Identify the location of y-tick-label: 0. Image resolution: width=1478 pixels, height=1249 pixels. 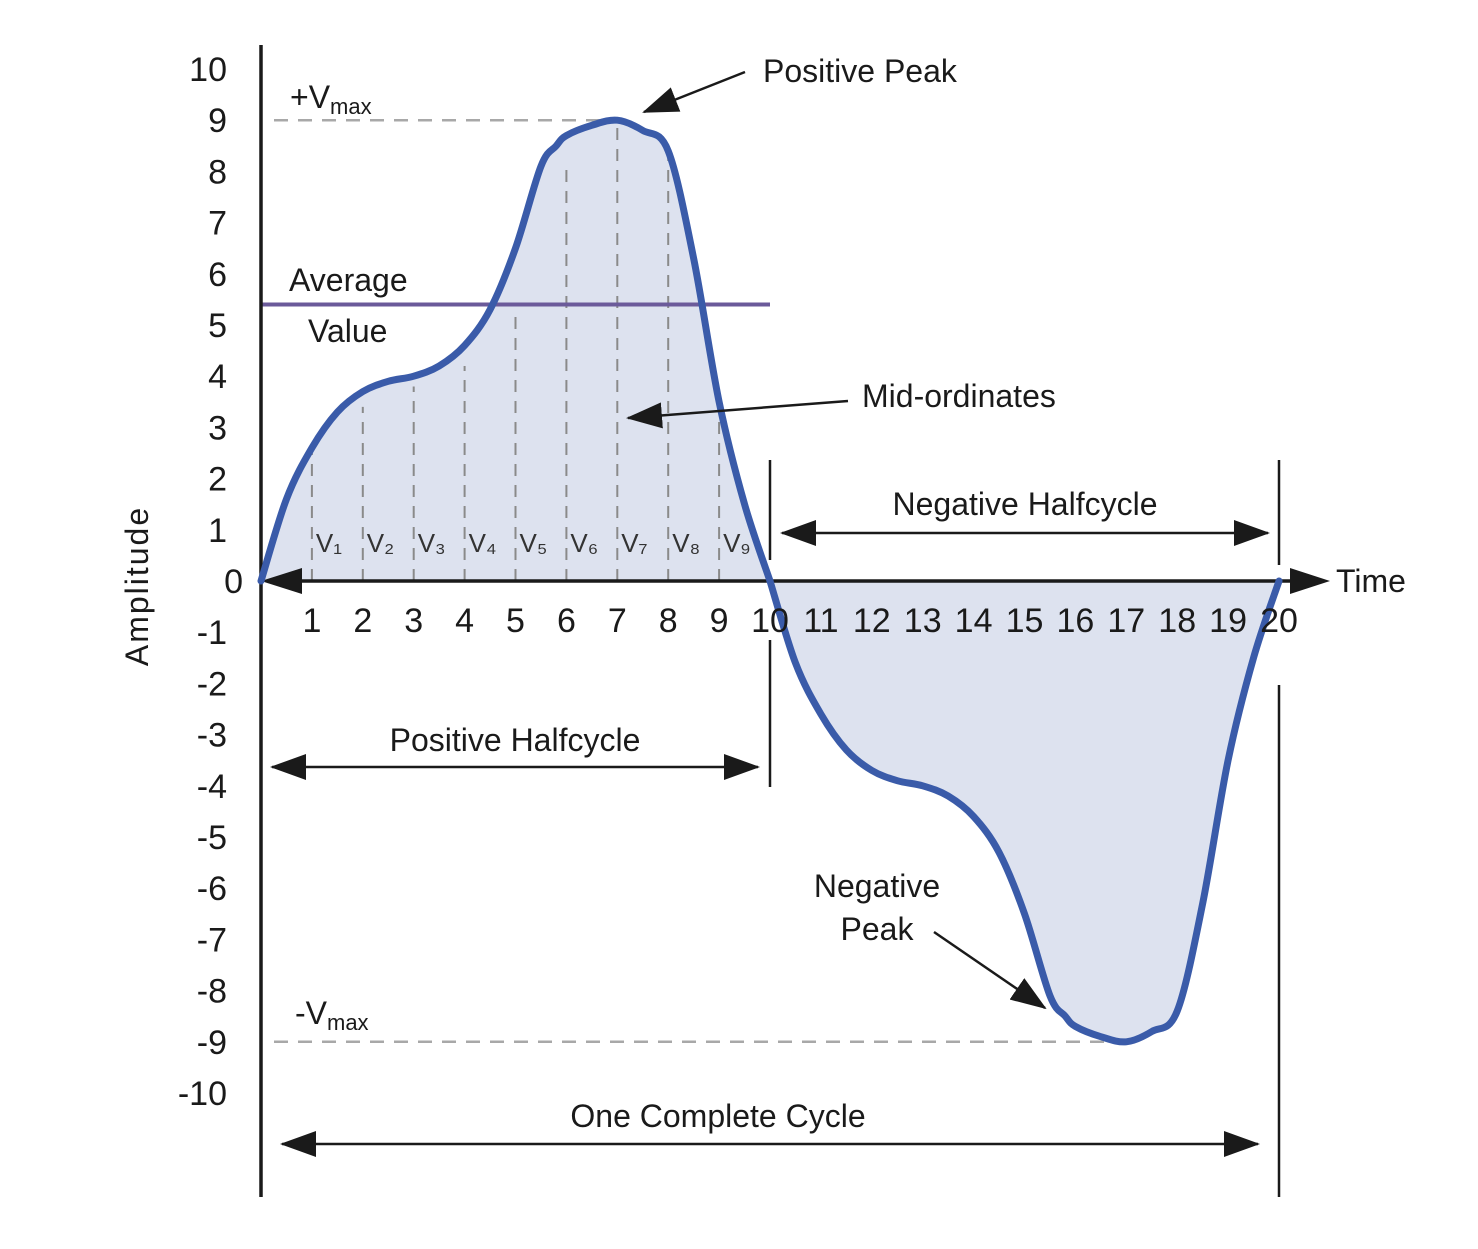
(233, 582).